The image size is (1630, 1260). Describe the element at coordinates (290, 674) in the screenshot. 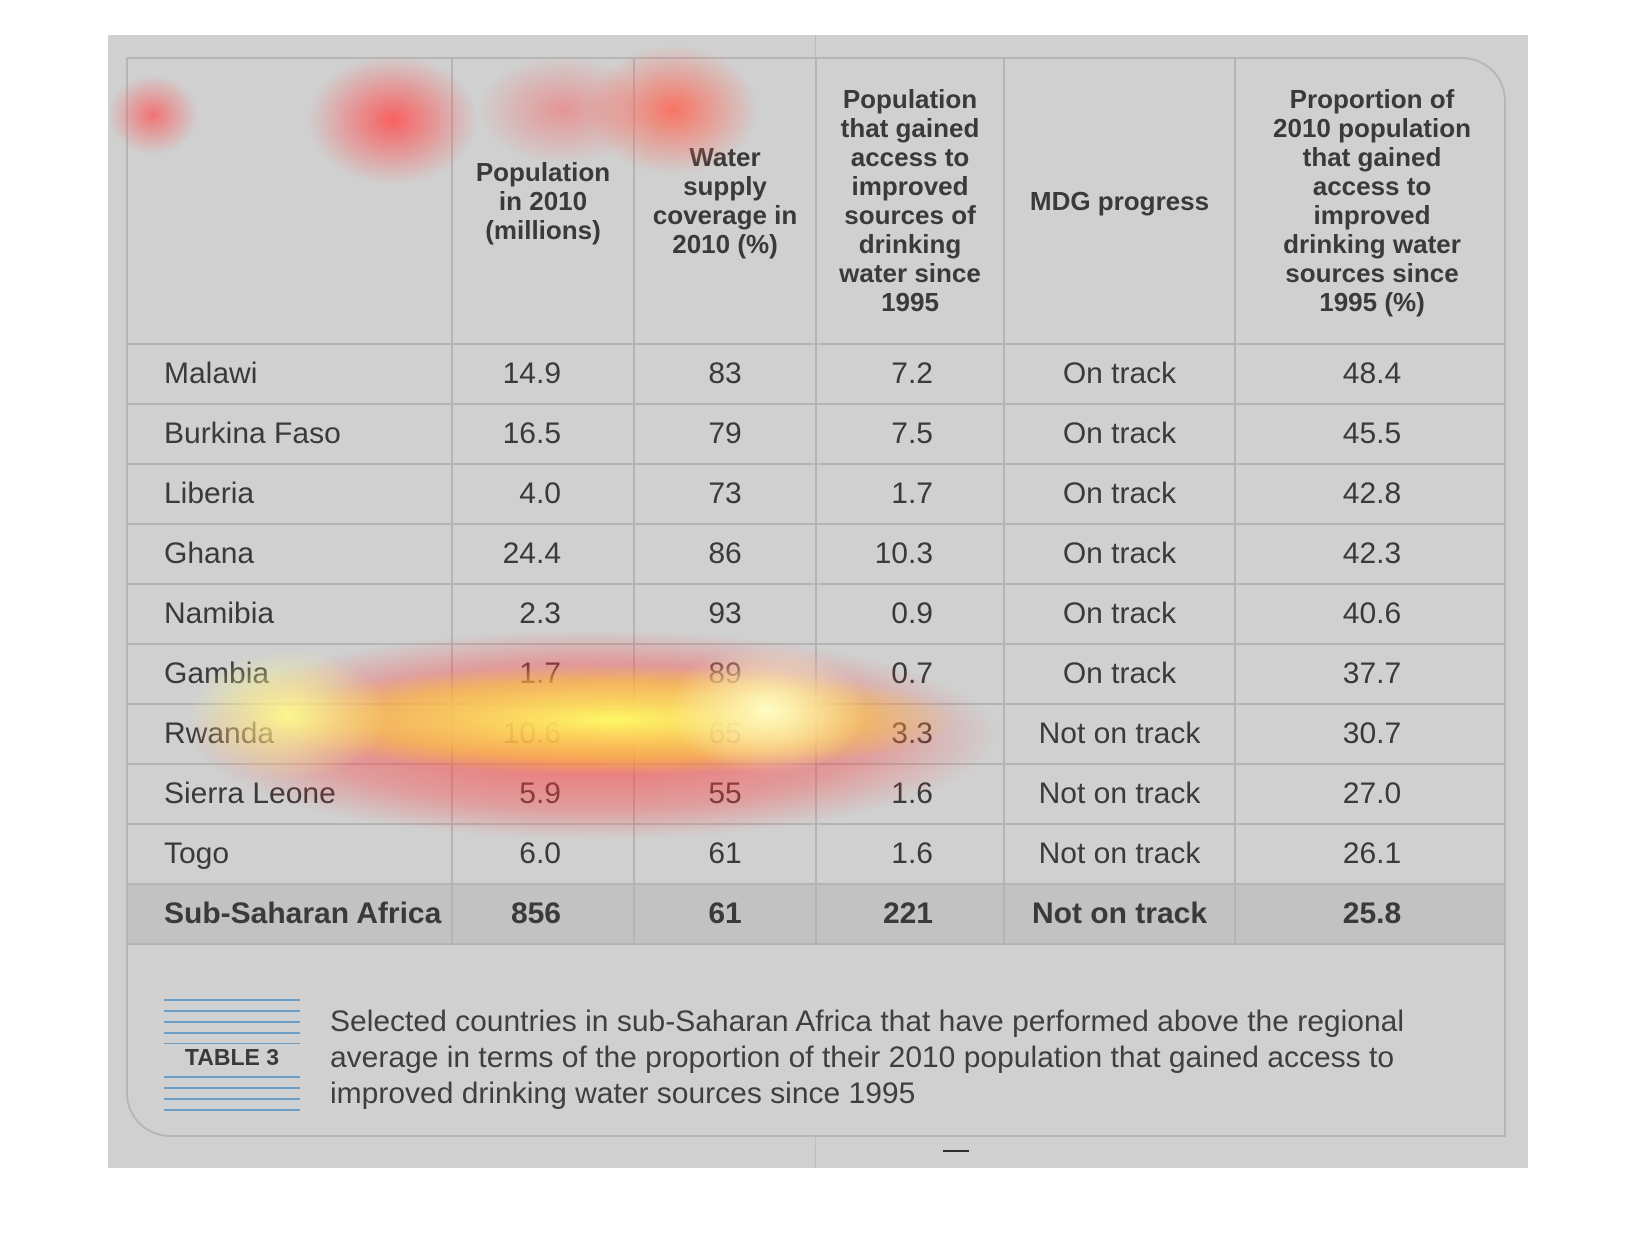

I see `cell-country: Gambia` at that location.